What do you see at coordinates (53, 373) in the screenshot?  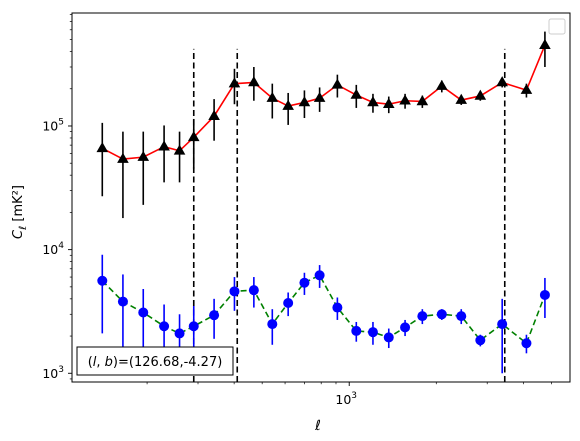 I see `y-tick-label: 103` at bounding box center [53, 373].